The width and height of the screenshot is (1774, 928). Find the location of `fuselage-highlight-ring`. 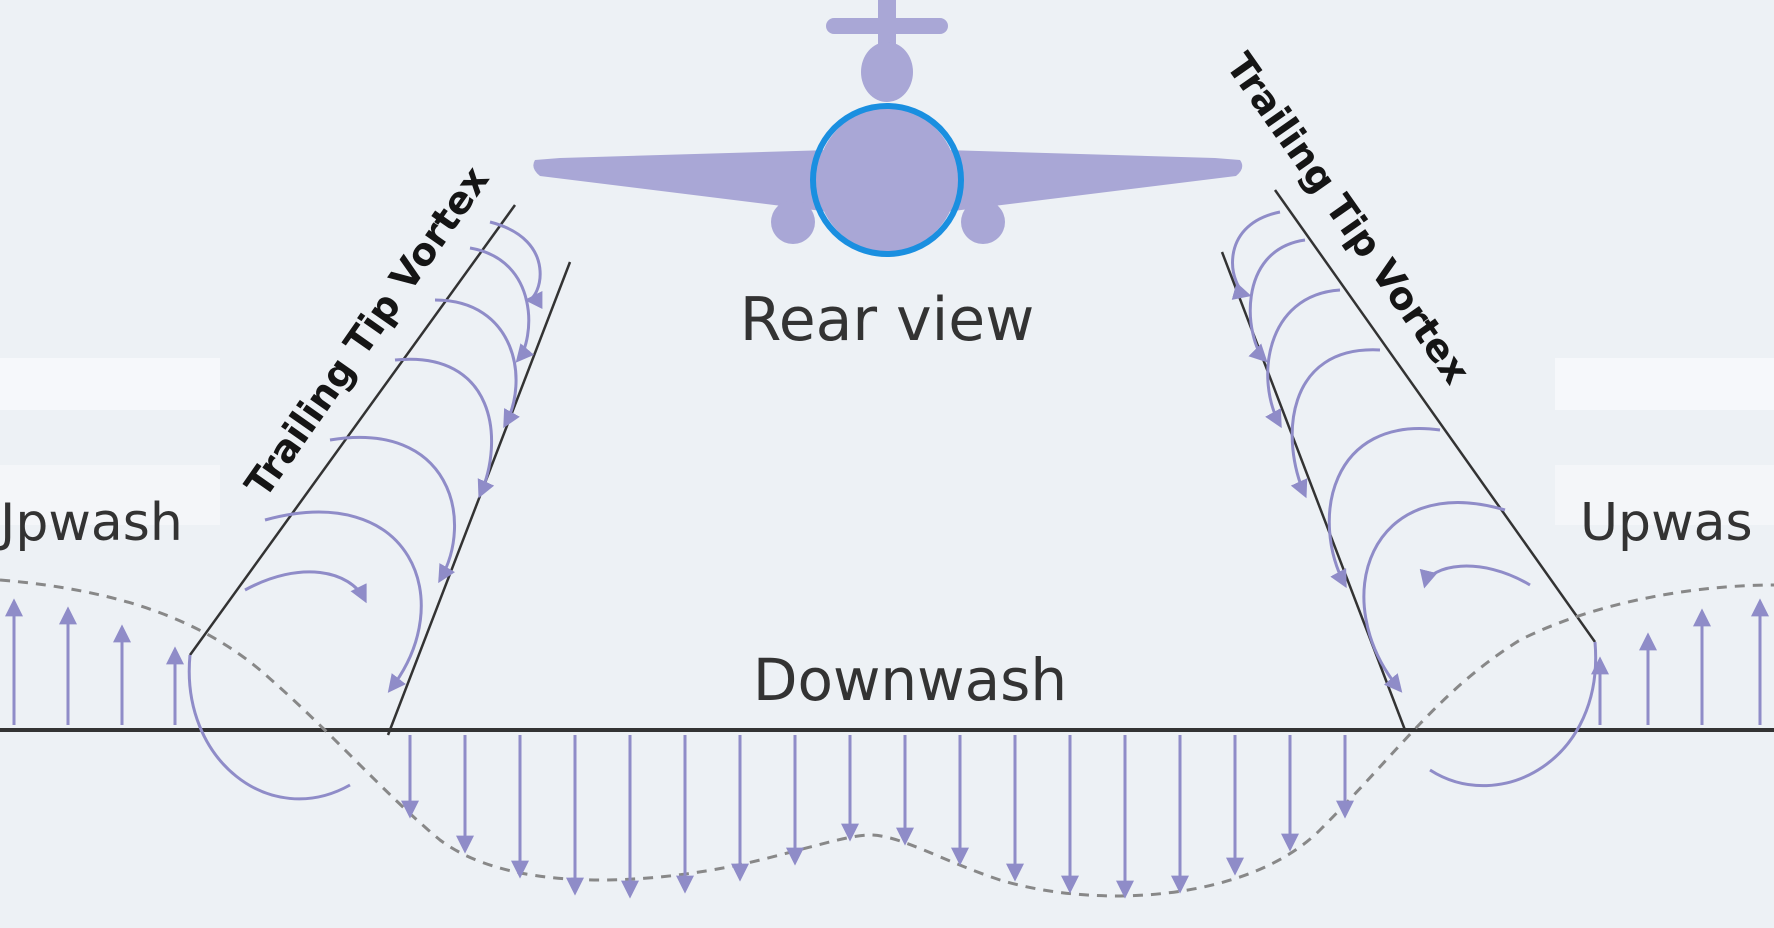

fuselage-highlight-ring is located at coordinates (887, 180).